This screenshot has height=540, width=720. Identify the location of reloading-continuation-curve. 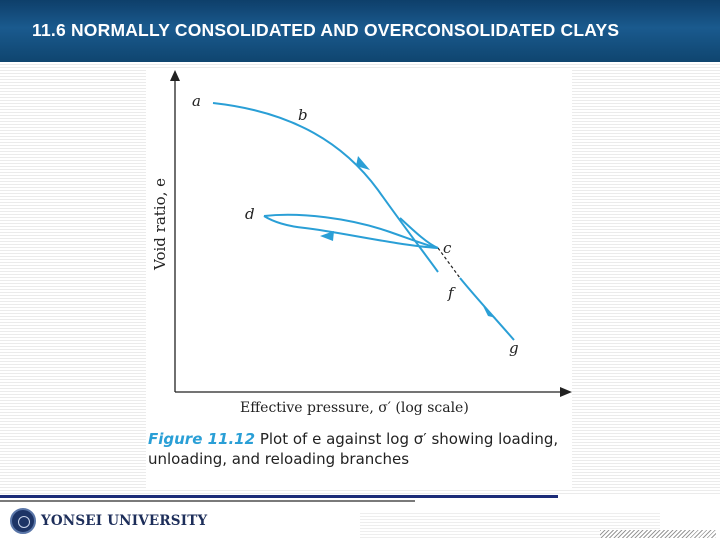
(487, 309).